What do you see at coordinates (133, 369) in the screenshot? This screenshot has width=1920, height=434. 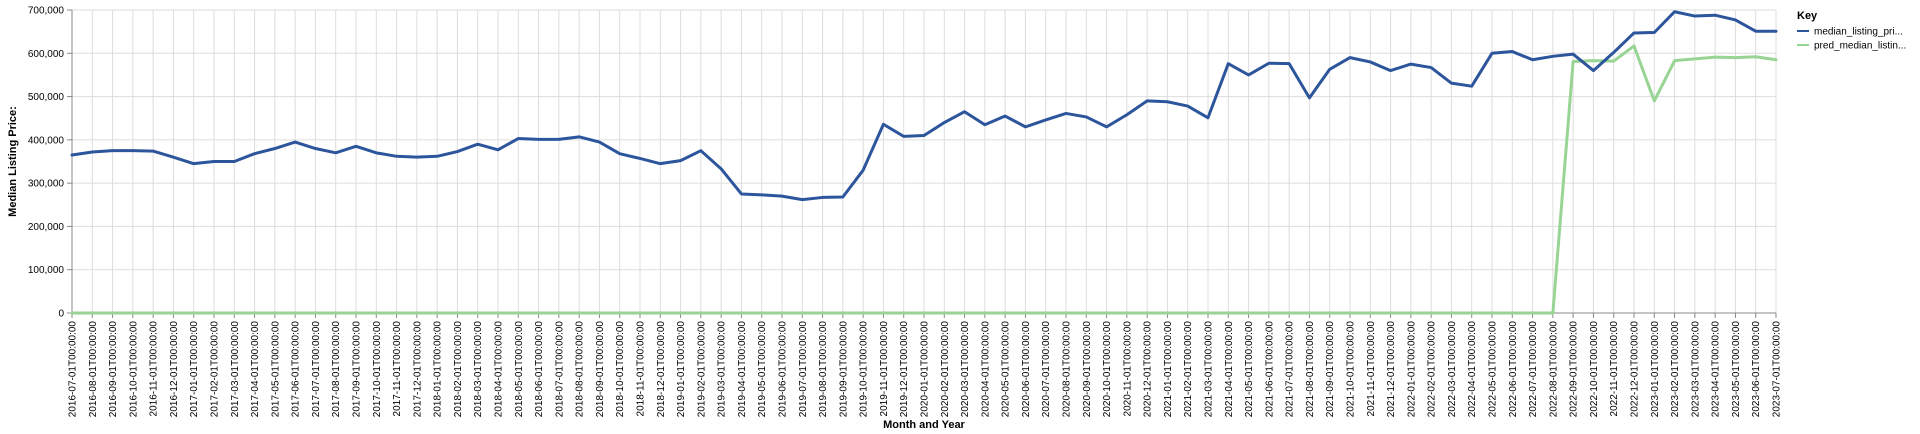 I see `x-tick-label: 2016-10-01T00:00:00` at bounding box center [133, 369].